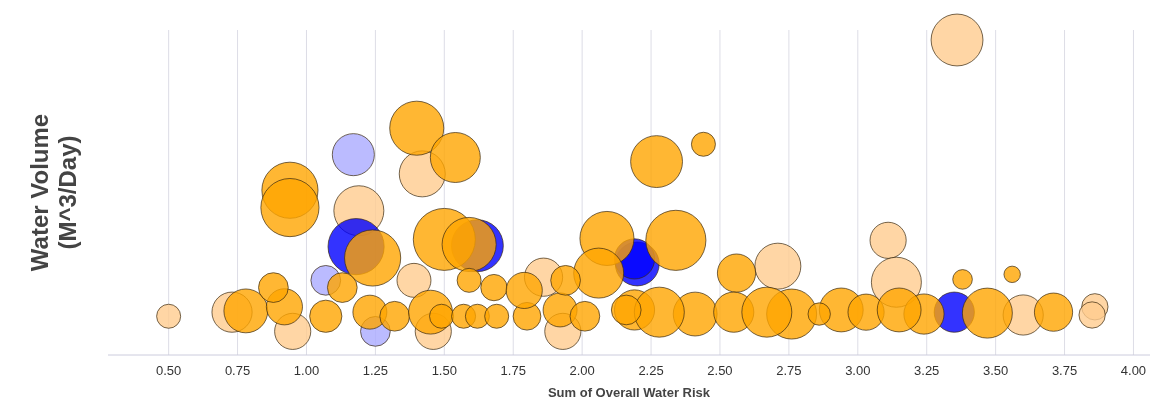  What do you see at coordinates (582, 370) in the screenshot?
I see `x-tick-label: 2.00` at bounding box center [582, 370].